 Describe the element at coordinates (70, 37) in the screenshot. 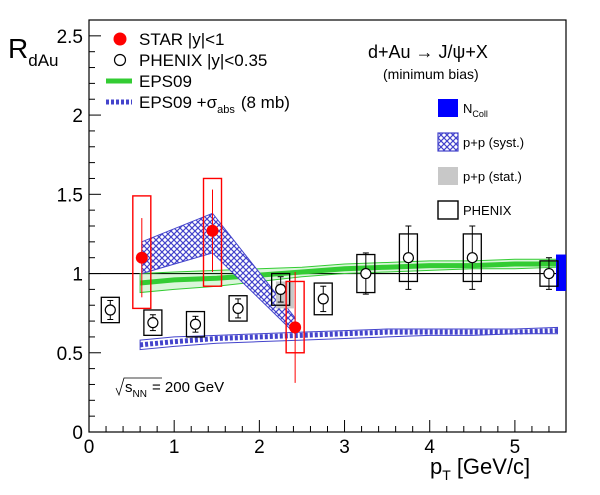

I see `y-tick-label: 2.5` at that location.